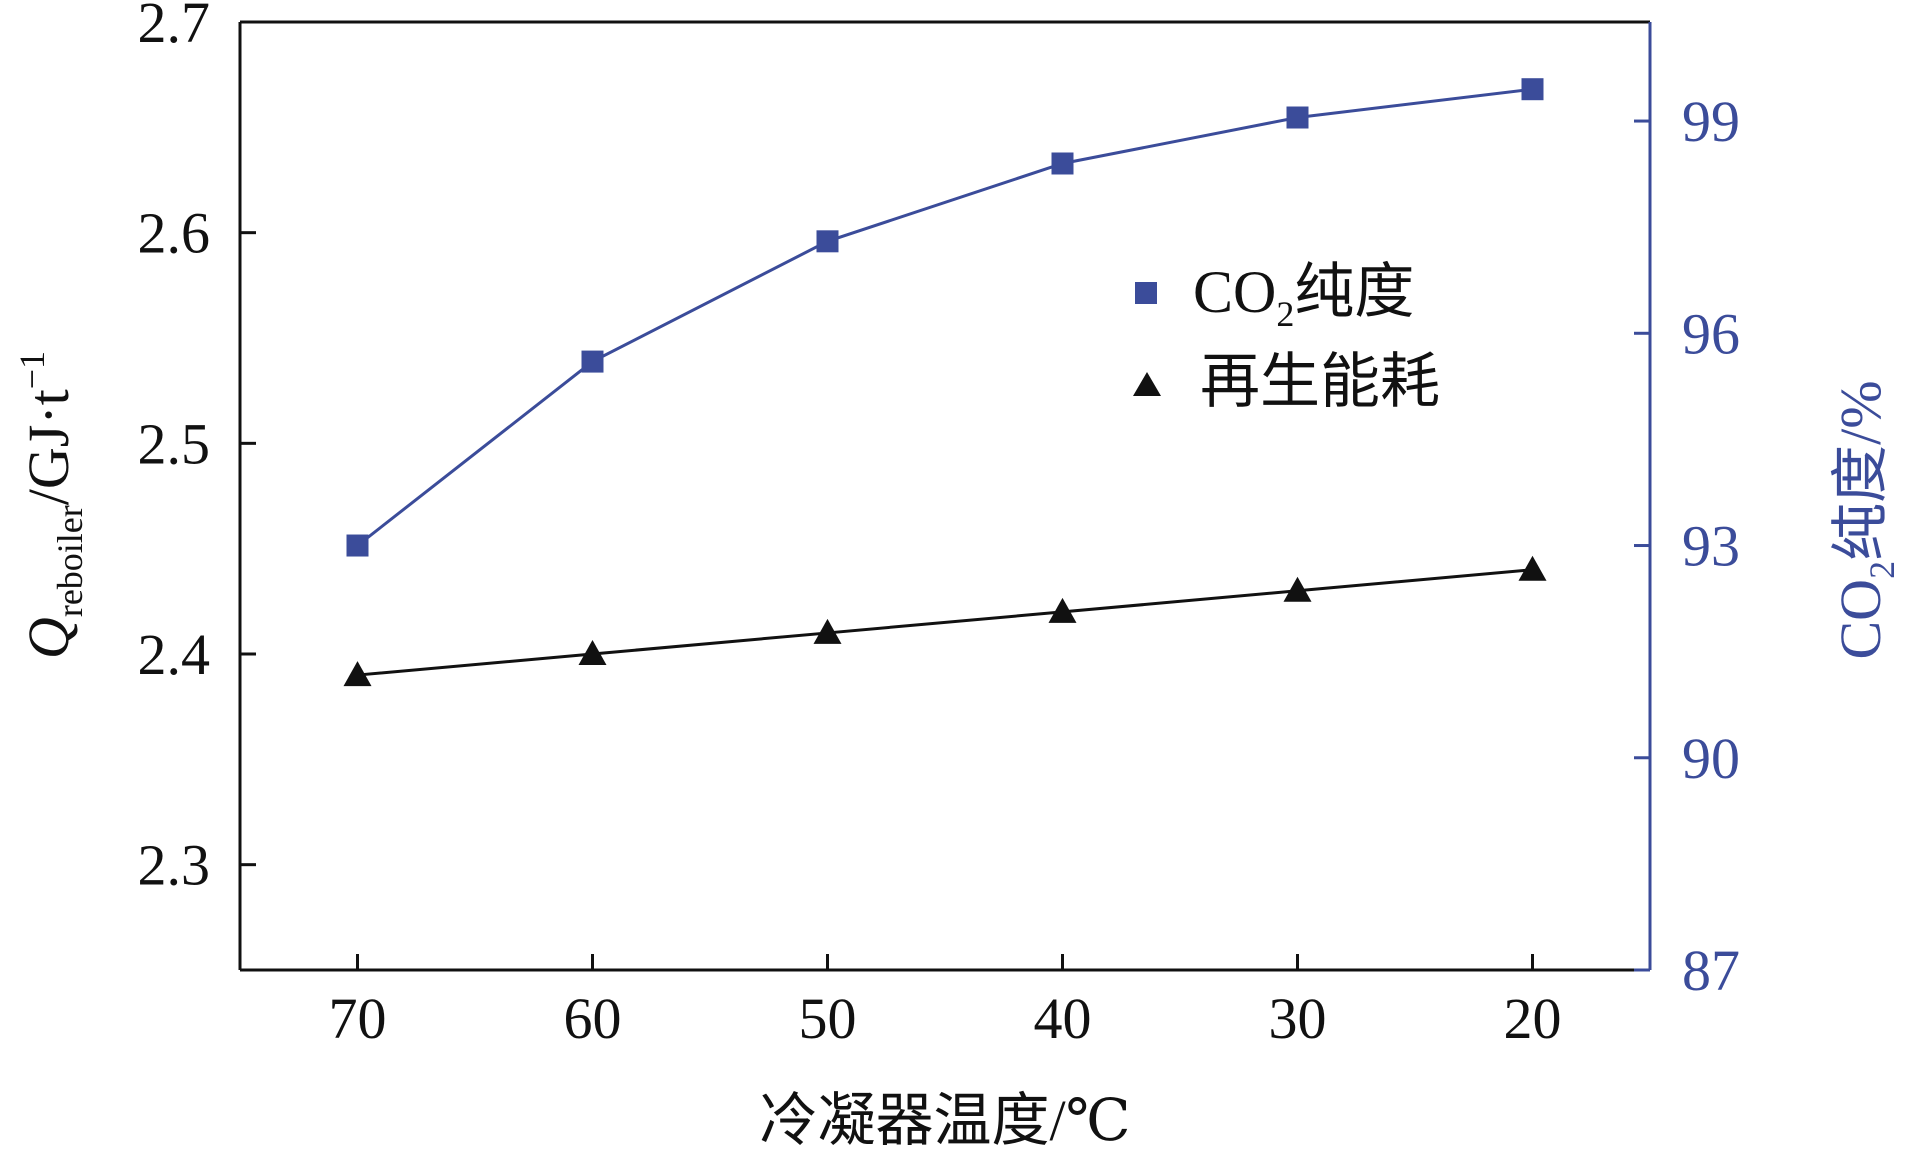 The height and width of the screenshot is (1166, 1911). Describe the element at coordinates (174, 233) in the screenshot. I see `left-tick-label: 2.6` at that location.